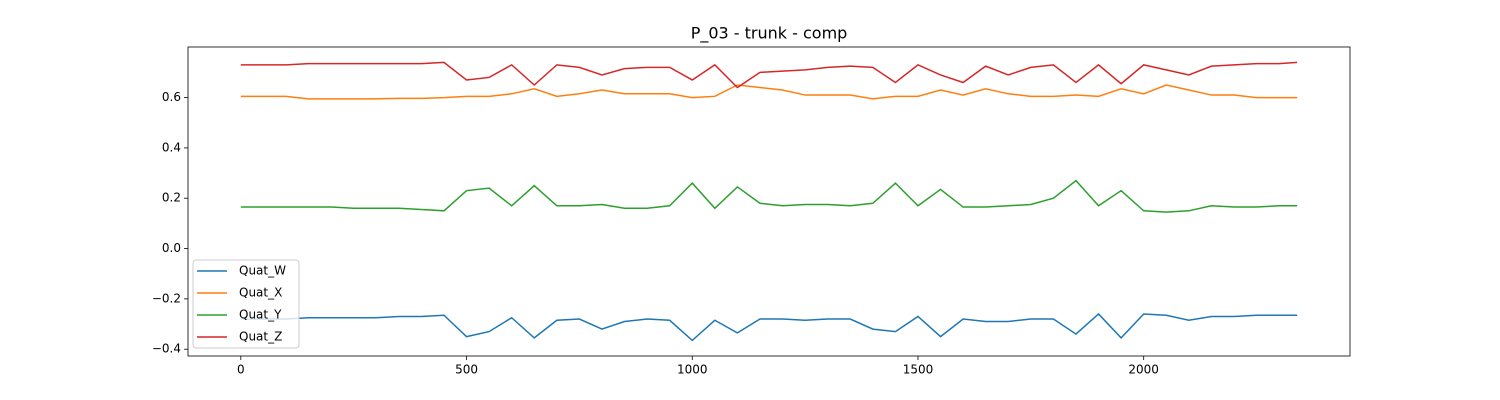  Describe the element at coordinates (241, 370) in the screenshot. I see `x-tick-label: 0` at that location.